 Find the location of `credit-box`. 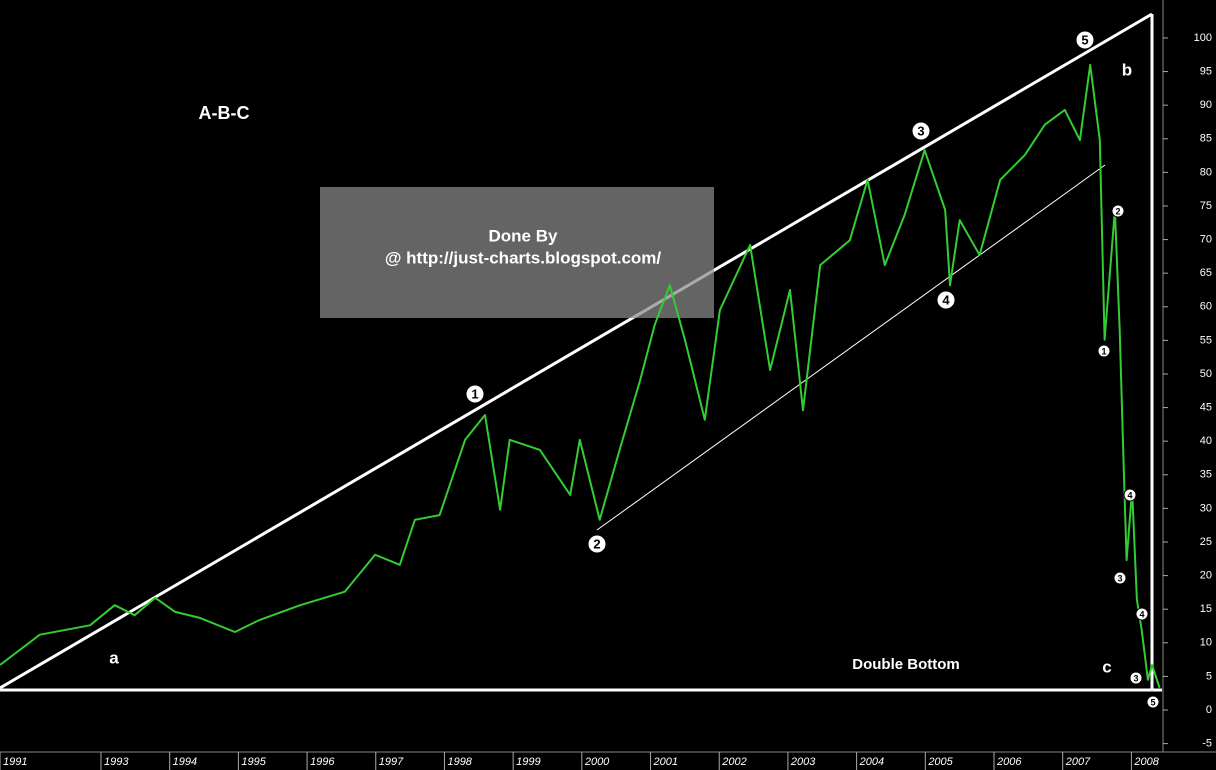

credit-box is located at coordinates (517, 252).